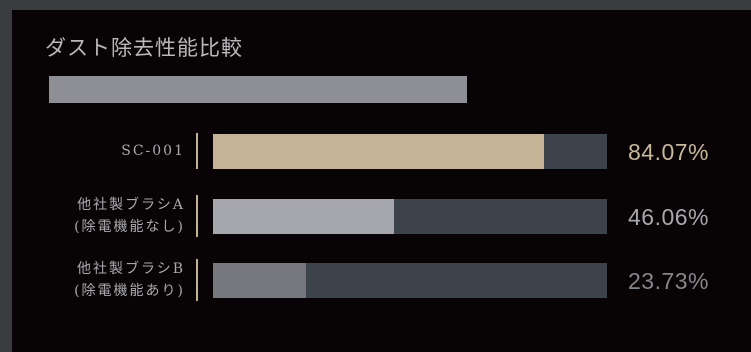 The height and width of the screenshot is (352, 751). I want to click on category-label-line: SC-001, so click(153, 151).